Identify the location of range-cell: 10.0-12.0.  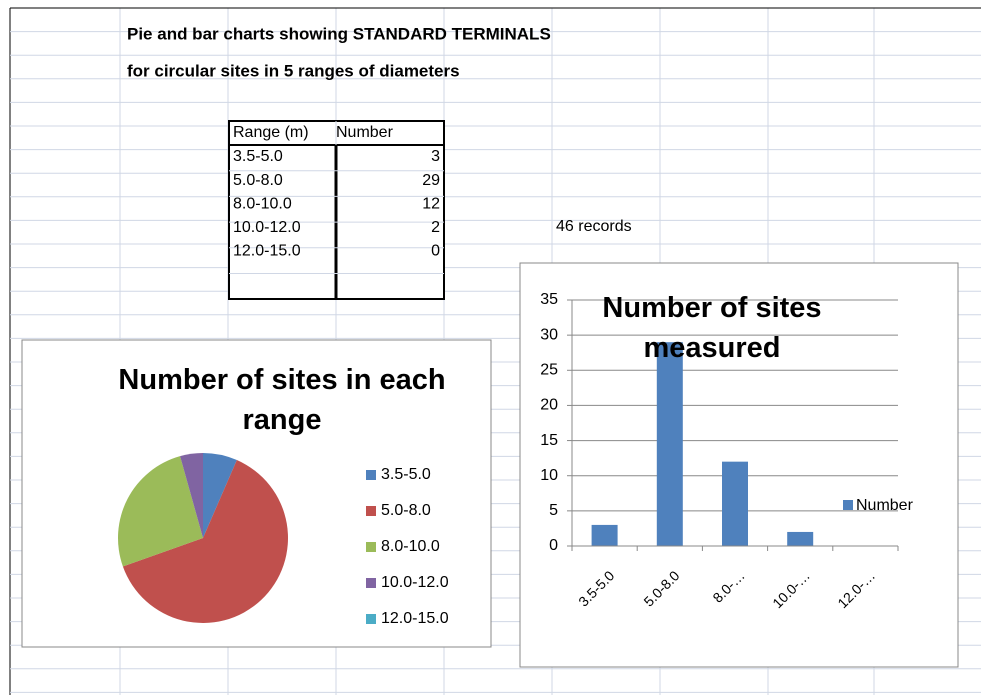
(267, 227).